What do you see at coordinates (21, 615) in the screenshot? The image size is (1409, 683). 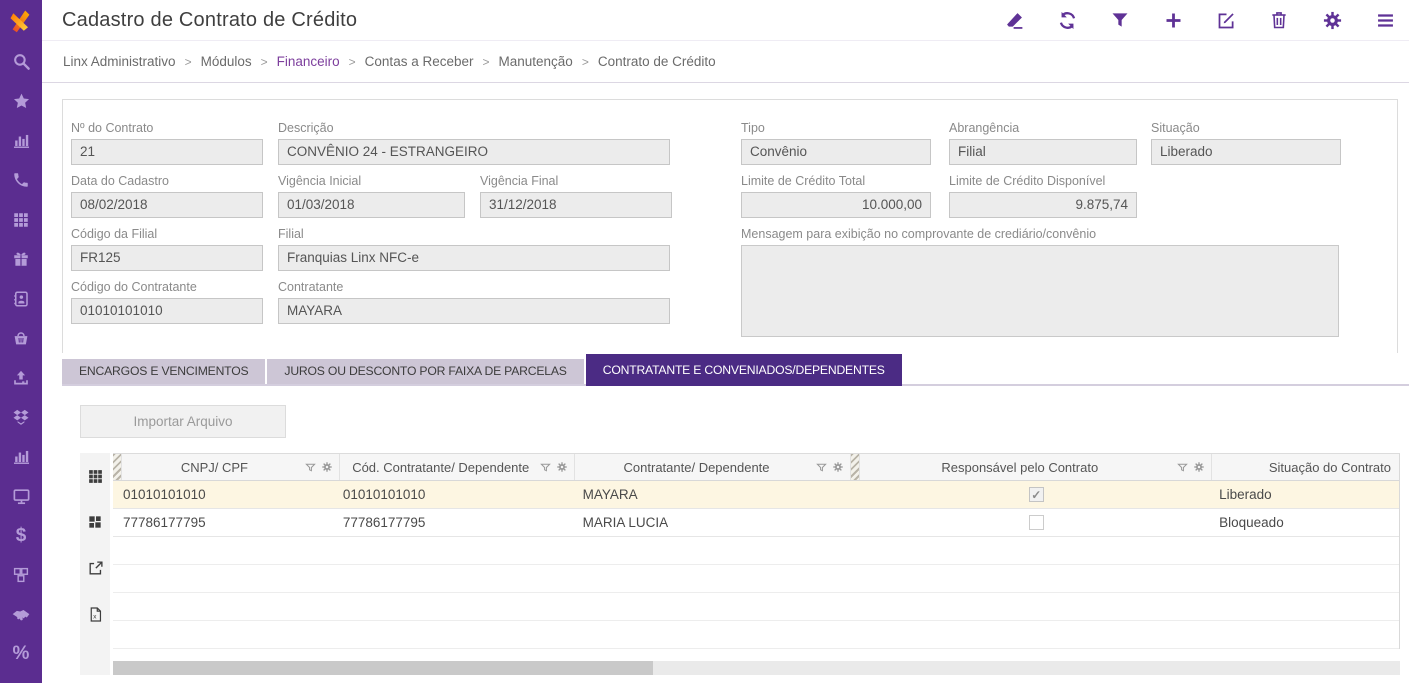 I see `handshake-icon` at bounding box center [21, 615].